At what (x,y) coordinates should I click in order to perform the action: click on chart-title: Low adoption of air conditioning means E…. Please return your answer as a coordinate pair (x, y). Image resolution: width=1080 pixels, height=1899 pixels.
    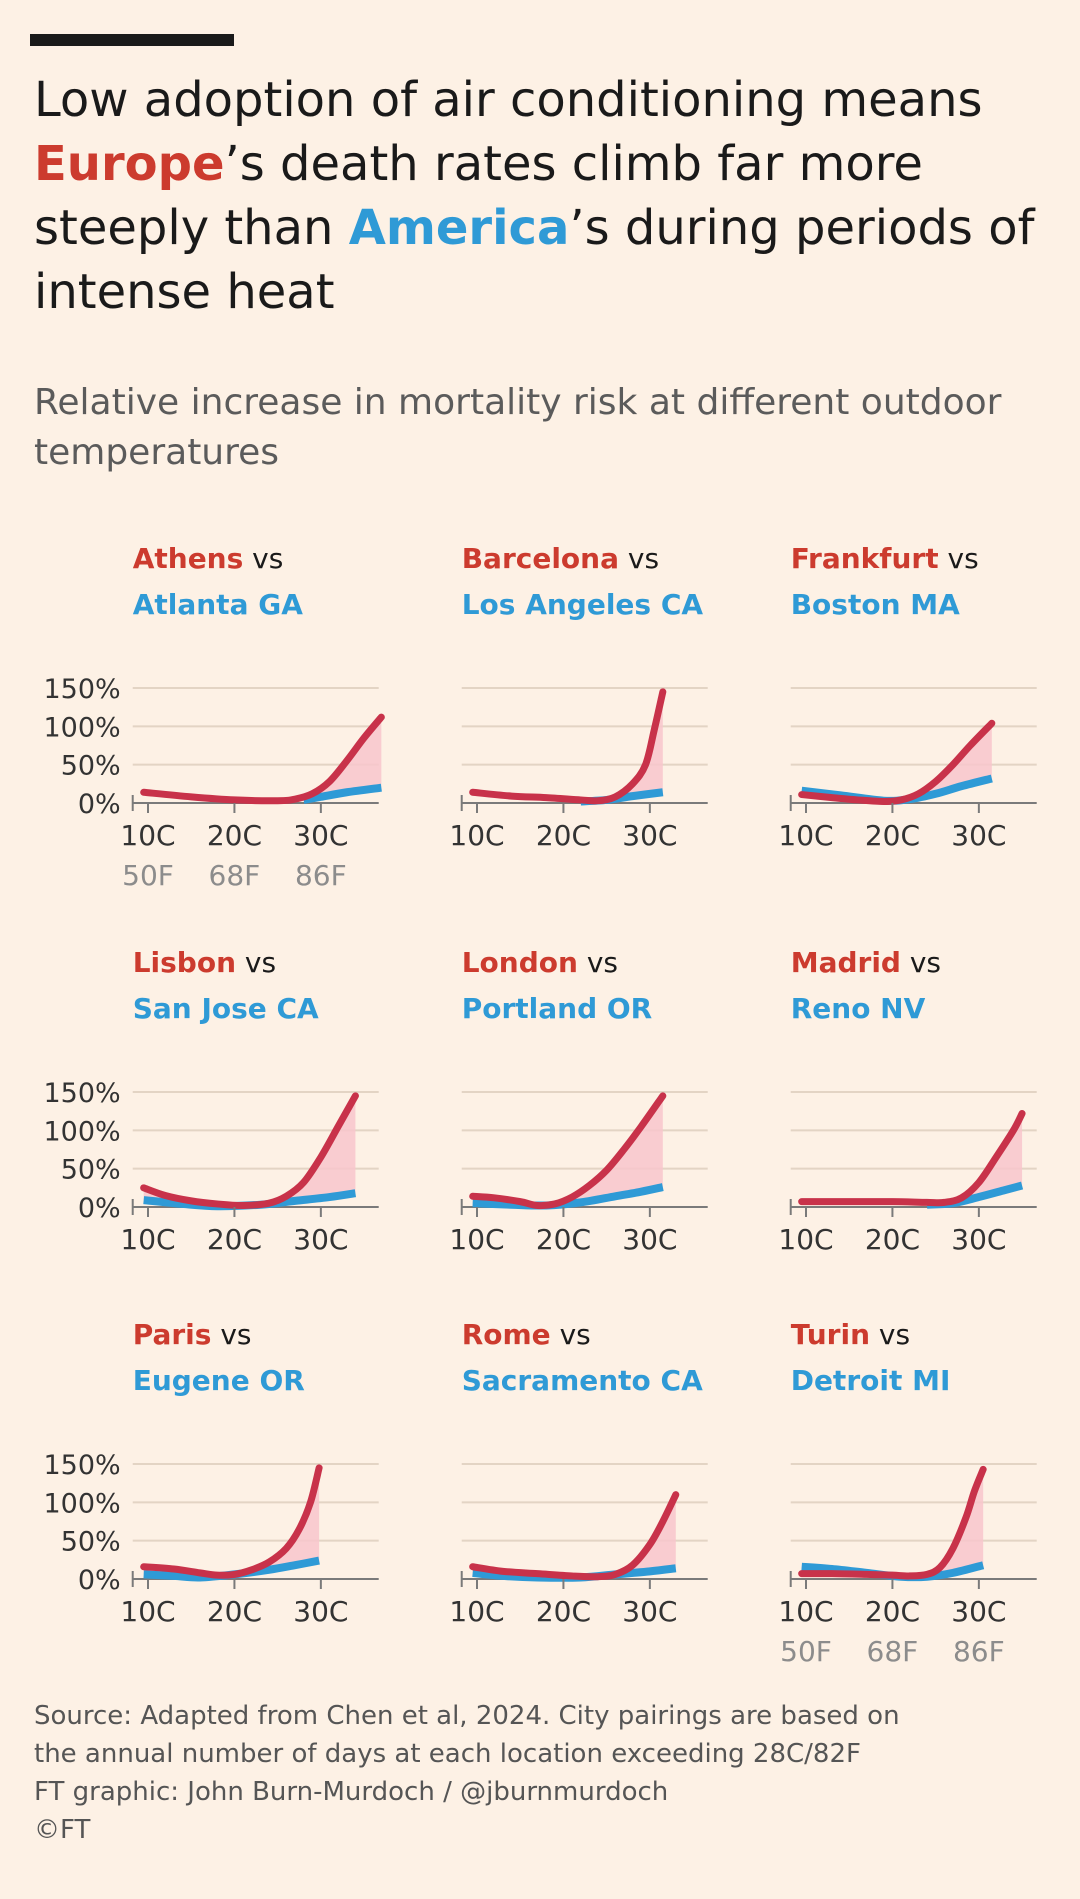
    Looking at the image, I should click on (544, 196).